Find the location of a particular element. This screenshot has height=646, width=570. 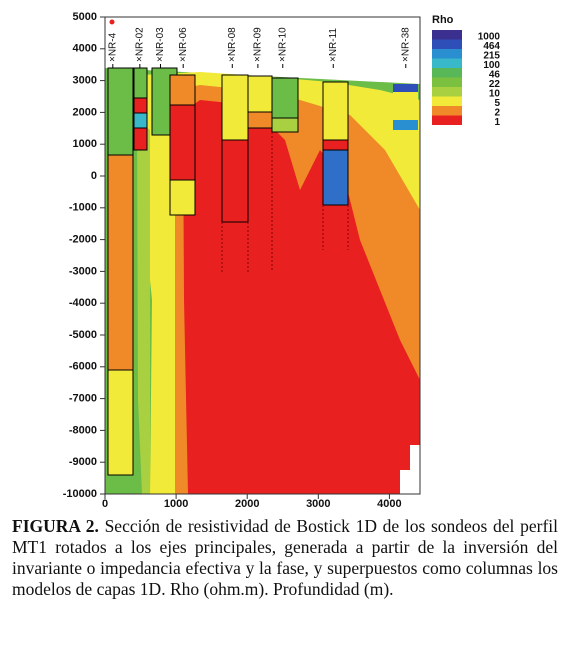

y-tick-label: 3000 is located at coordinates (85, 81).